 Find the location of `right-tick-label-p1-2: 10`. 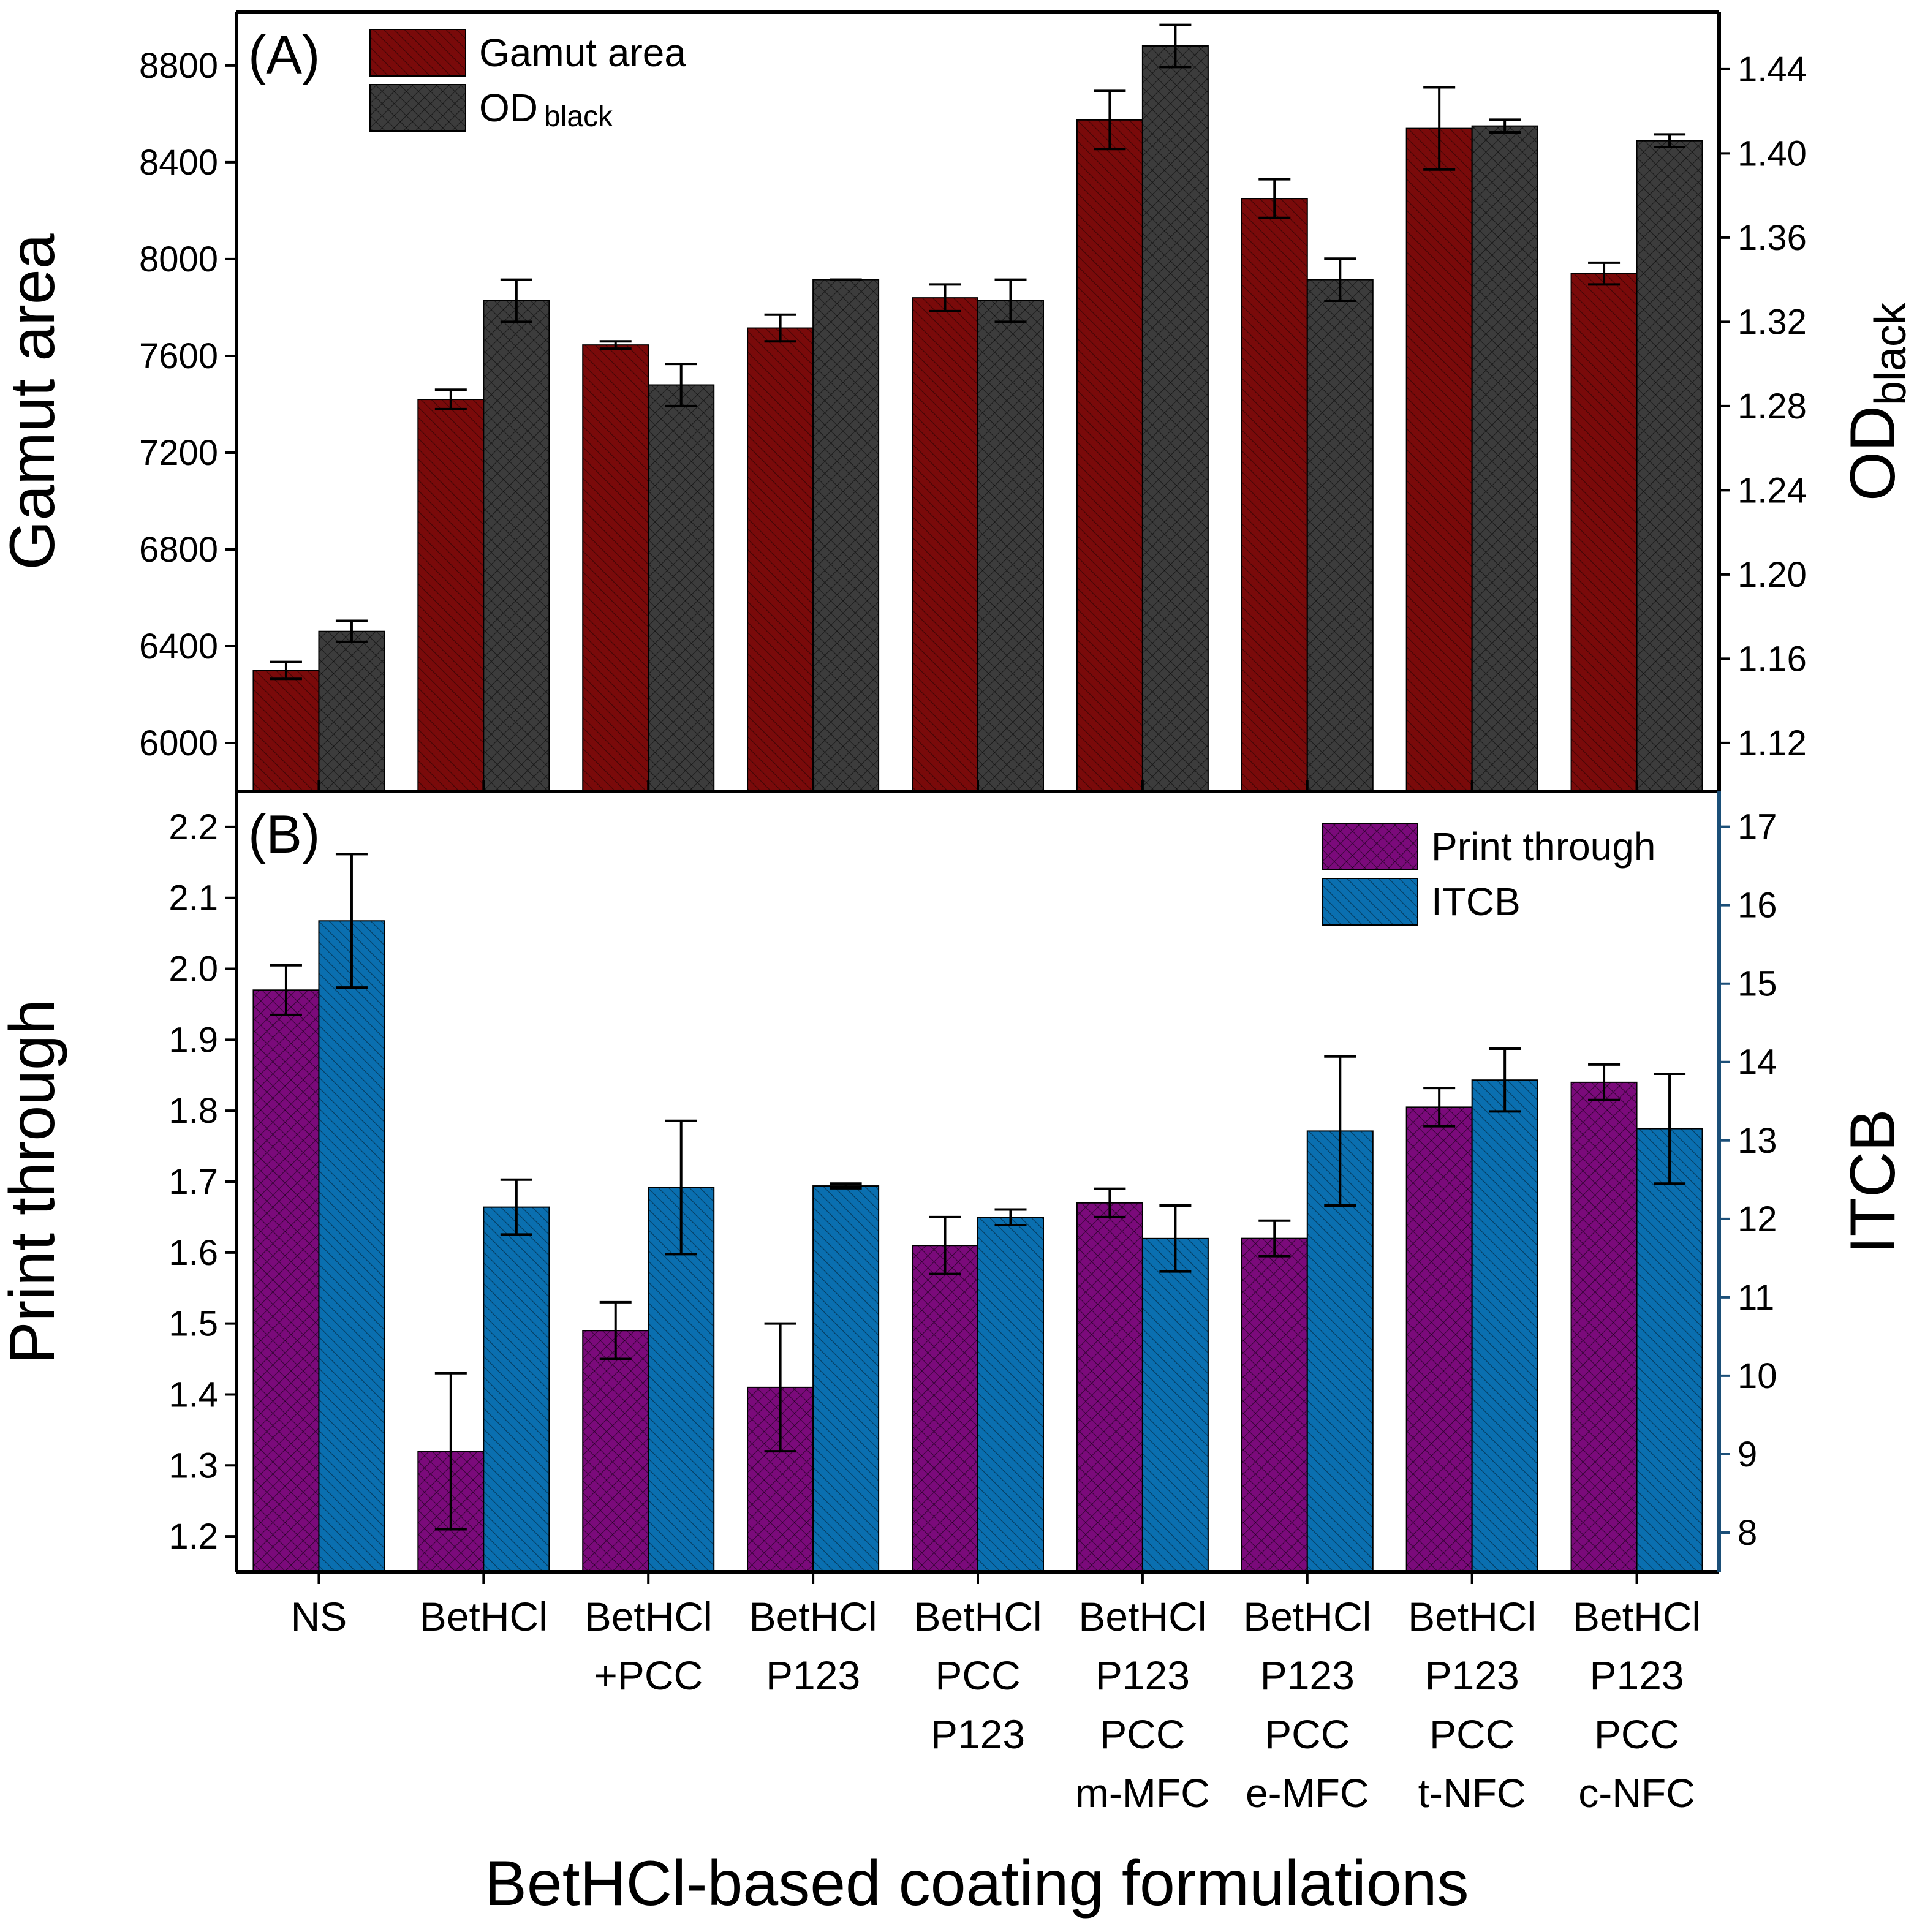

right-tick-label-p1-2: 10 is located at coordinates (1758, 1376).